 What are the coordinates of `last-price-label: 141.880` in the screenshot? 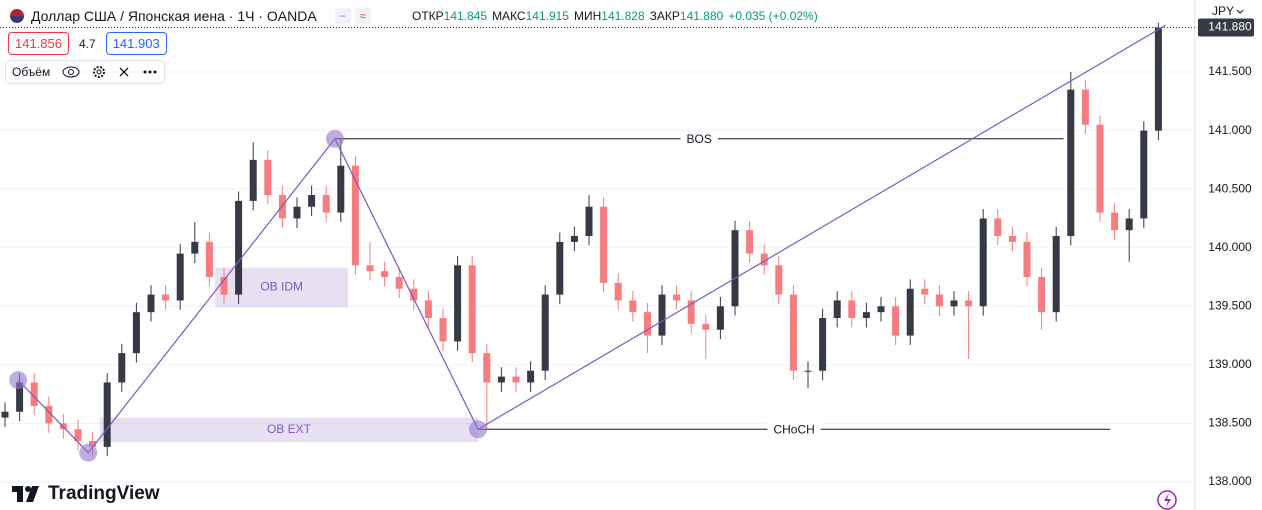 It's located at (1230, 27).